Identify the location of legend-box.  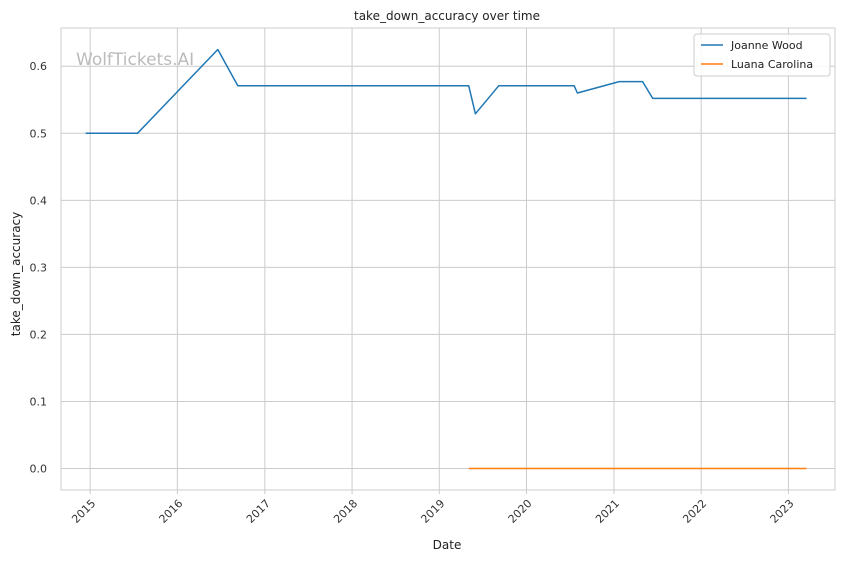
(762, 55).